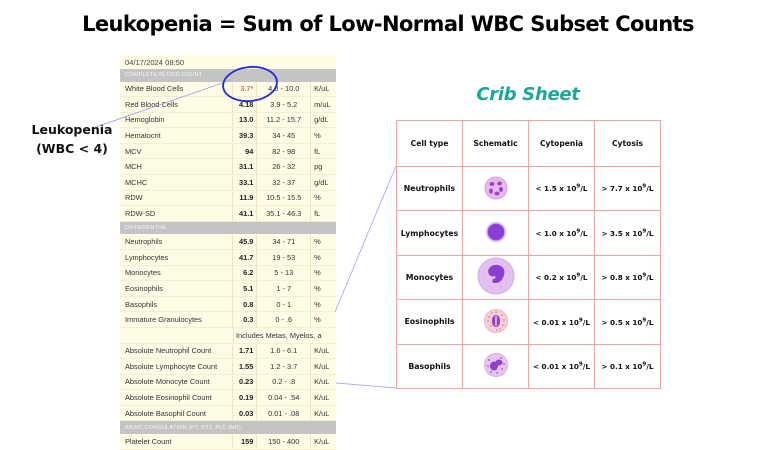 This screenshot has height=450, width=776. What do you see at coordinates (244, 167) in the screenshot?
I see `test-value: 31.1` at bounding box center [244, 167].